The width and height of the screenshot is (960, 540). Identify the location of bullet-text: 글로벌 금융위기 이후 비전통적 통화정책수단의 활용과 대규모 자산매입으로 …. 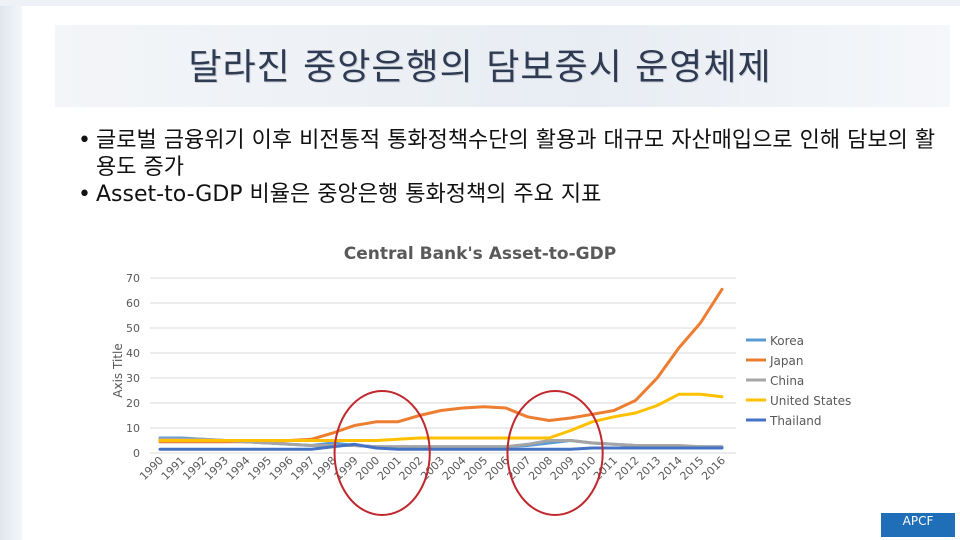
(516, 154).